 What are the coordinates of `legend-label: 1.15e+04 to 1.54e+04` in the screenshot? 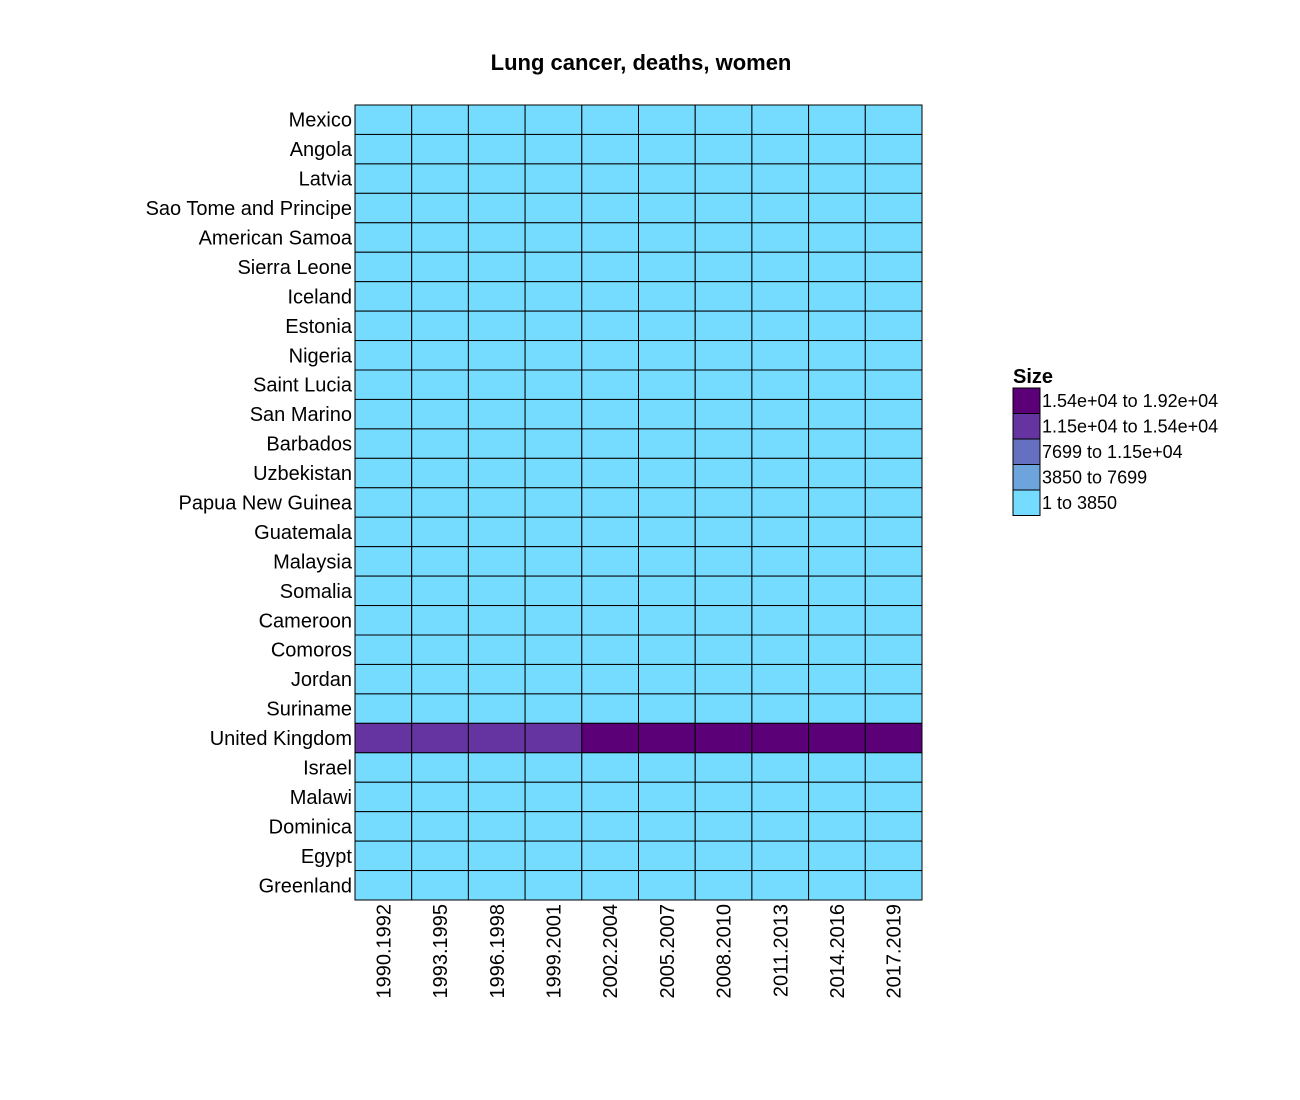 It's located at (1130, 426).